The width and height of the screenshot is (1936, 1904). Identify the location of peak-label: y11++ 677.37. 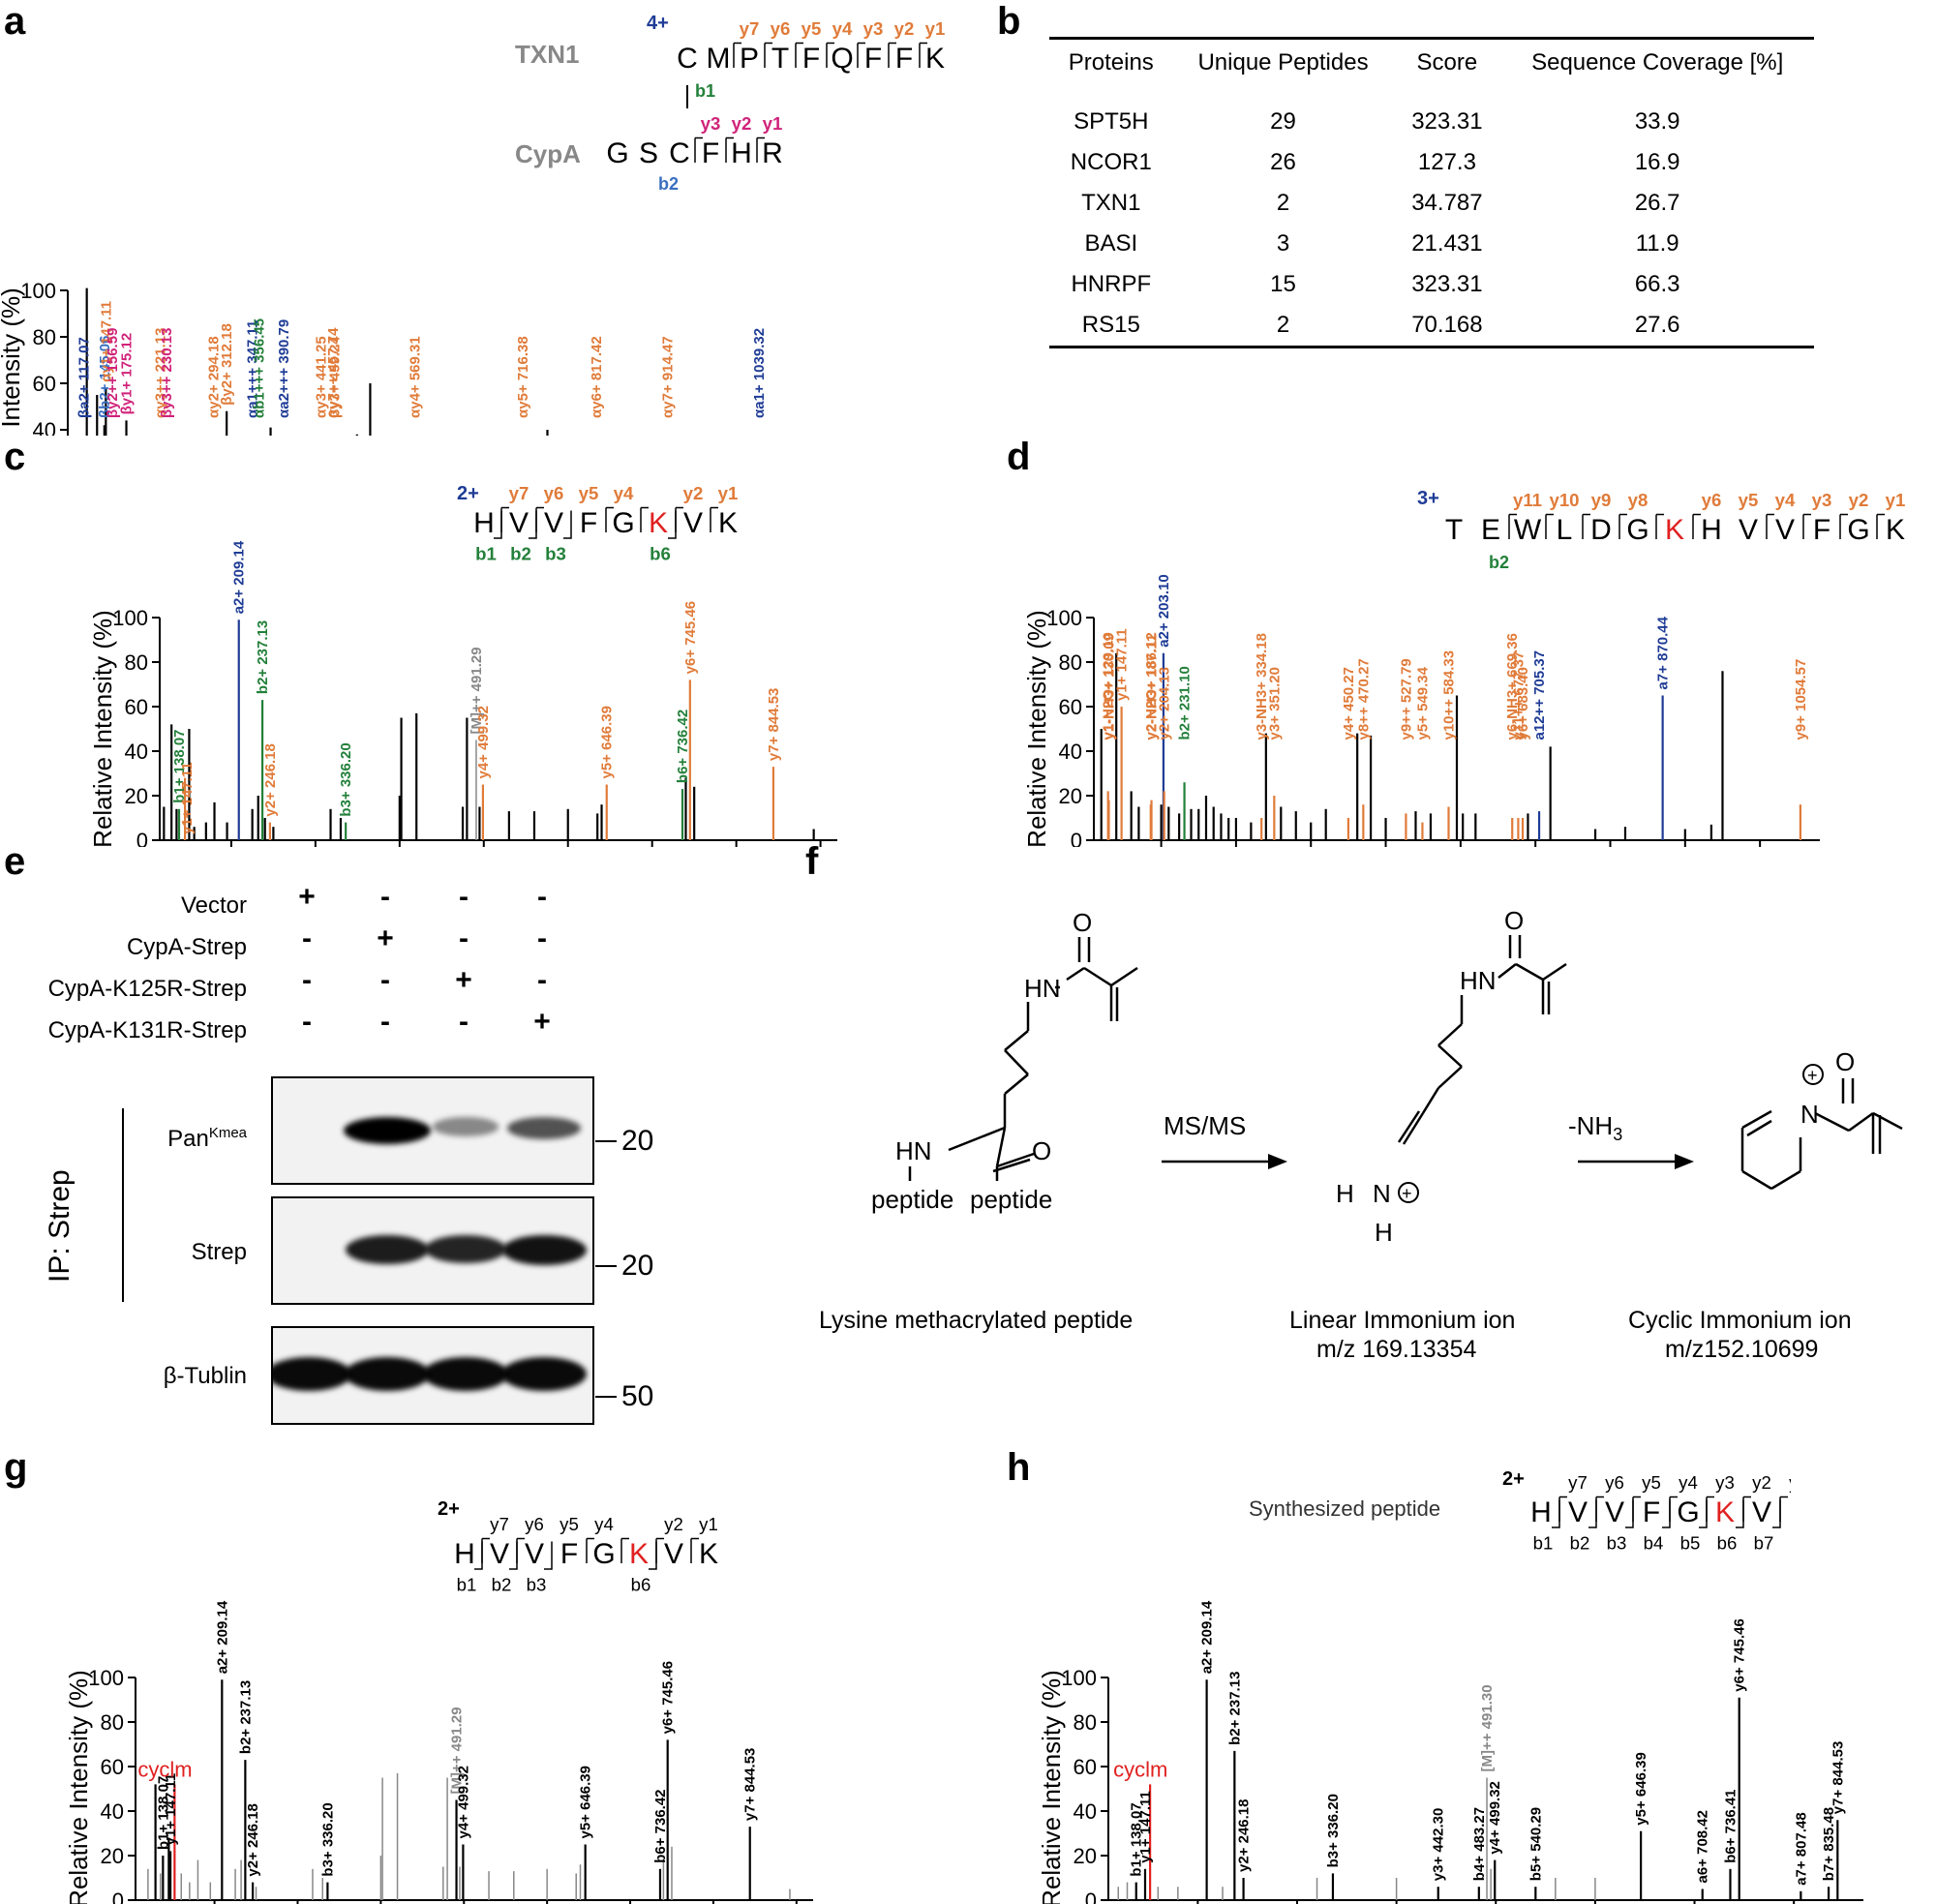
(1518, 696).